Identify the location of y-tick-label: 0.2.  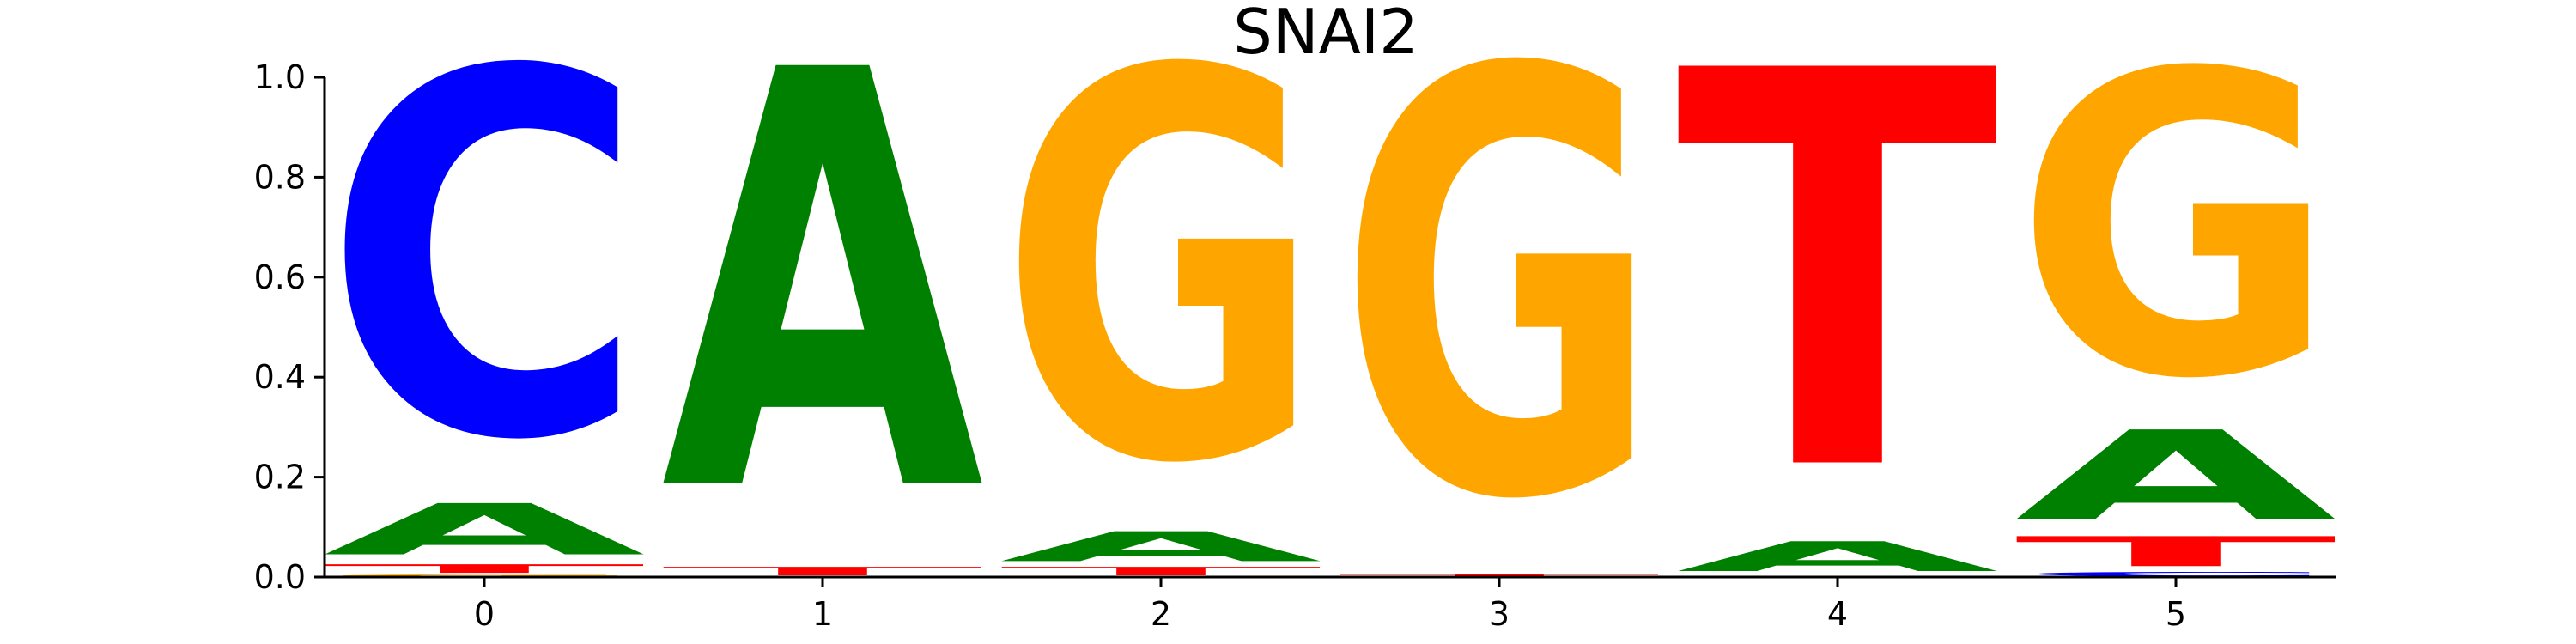
(280, 477).